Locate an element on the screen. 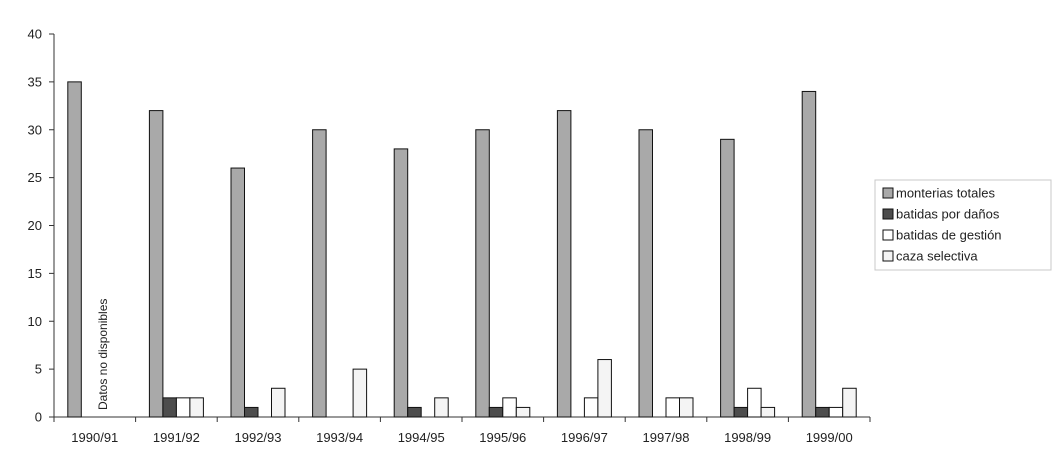  x-tick-label: 1995/96 is located at coordinates (502, 437).